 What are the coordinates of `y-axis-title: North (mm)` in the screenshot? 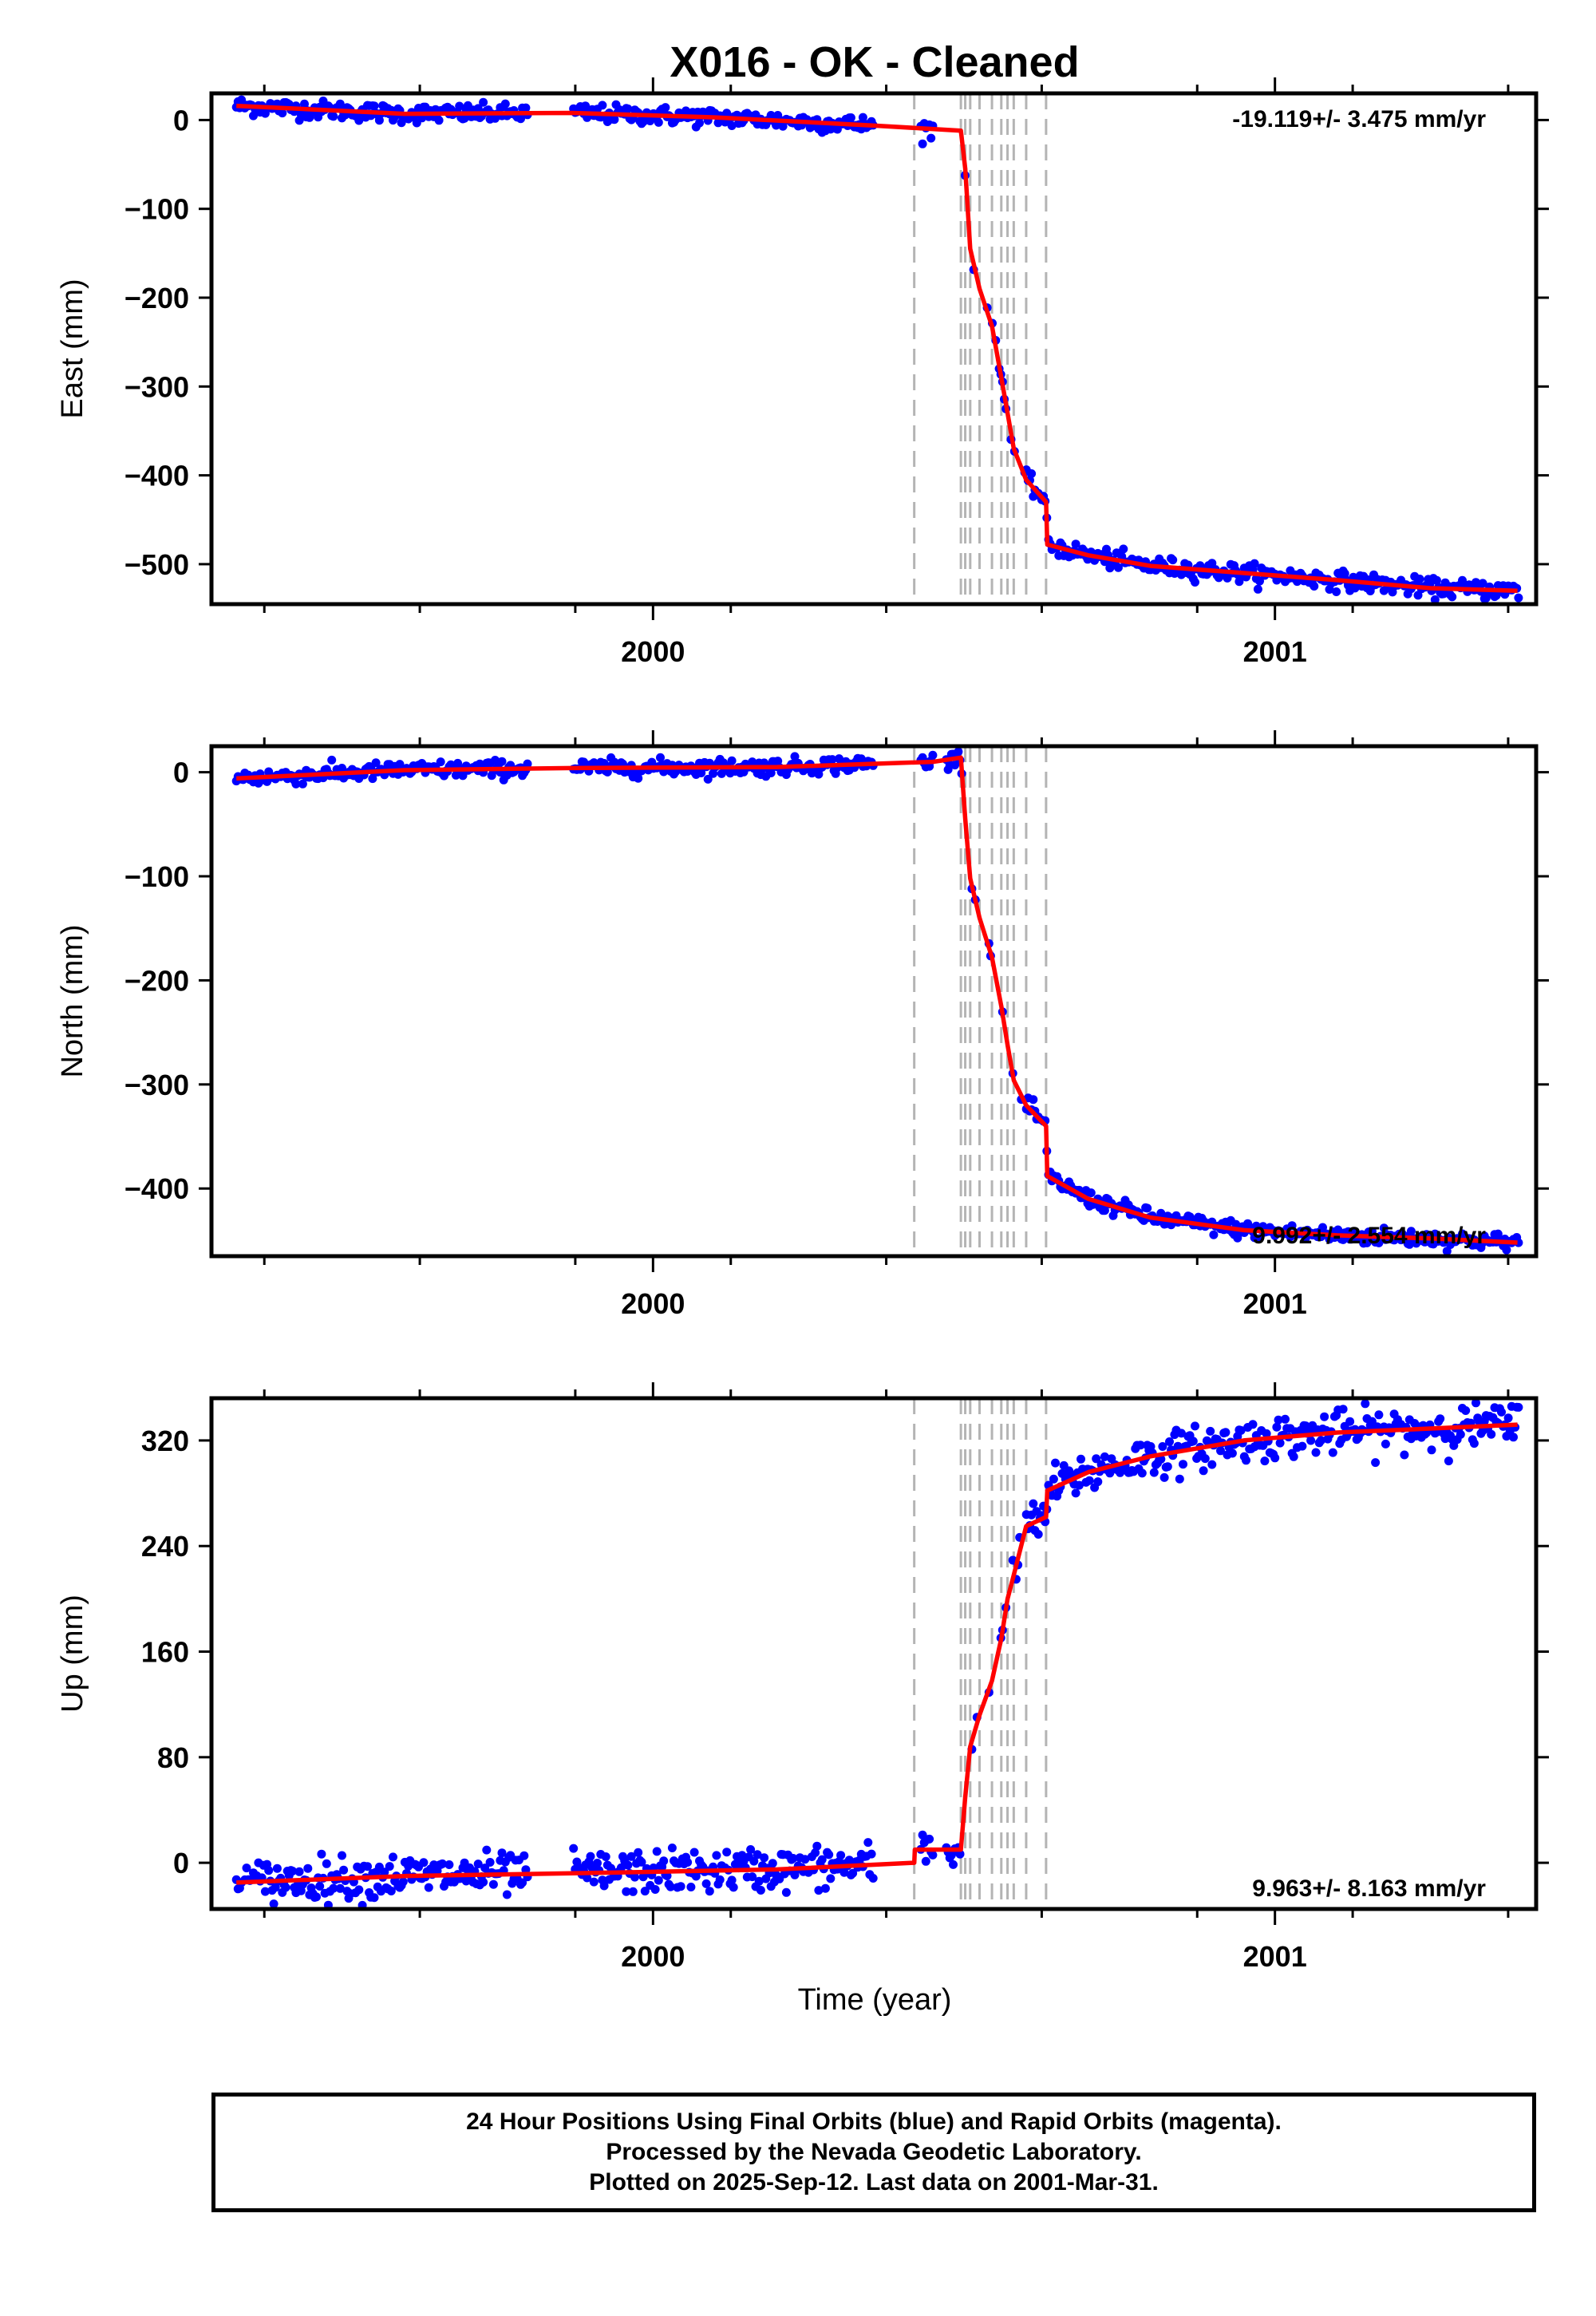 It's located at (72, 1001).